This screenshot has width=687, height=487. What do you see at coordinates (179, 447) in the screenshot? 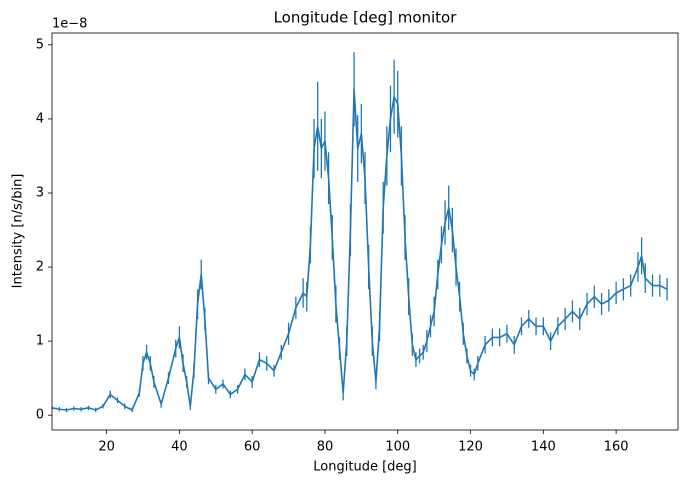
I see `x-tick-label: 40` at bounding box center [179, 447].